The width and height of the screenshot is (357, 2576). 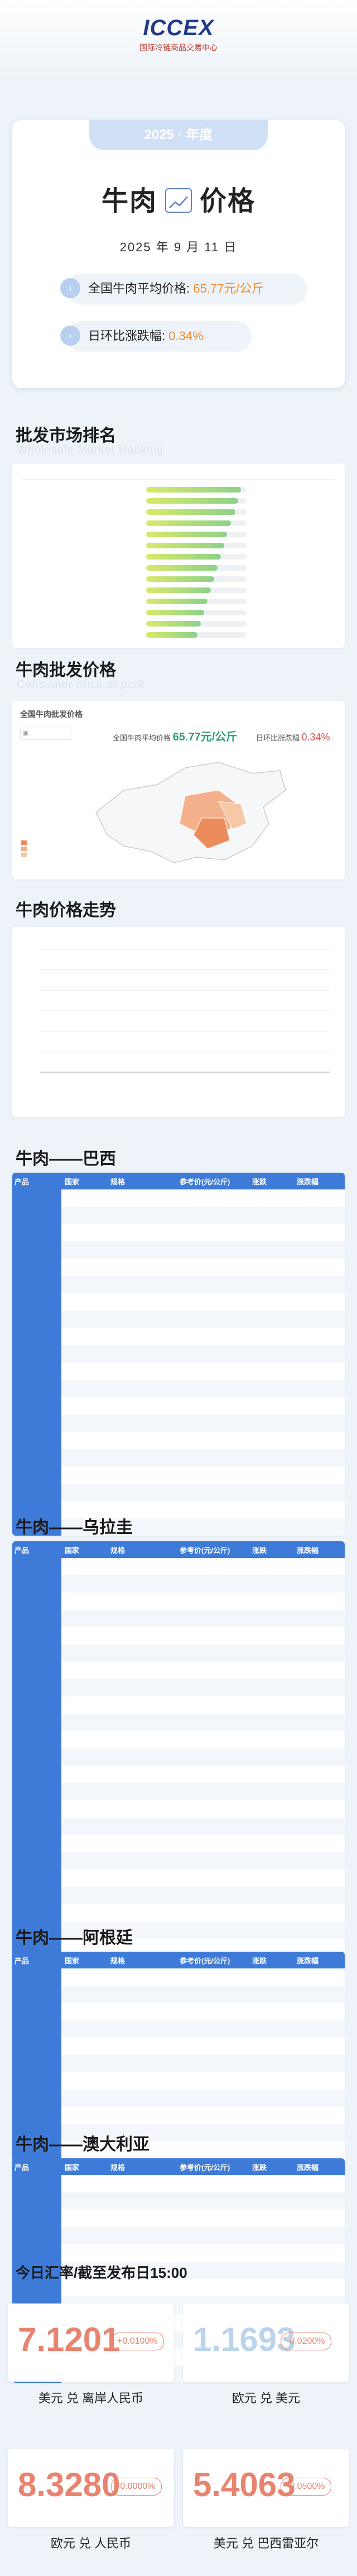 I want to click on exchange-rate-card: 7.1201 +0.0100% 美元 兑 离岸人民币, so click(x=91, y=2354).